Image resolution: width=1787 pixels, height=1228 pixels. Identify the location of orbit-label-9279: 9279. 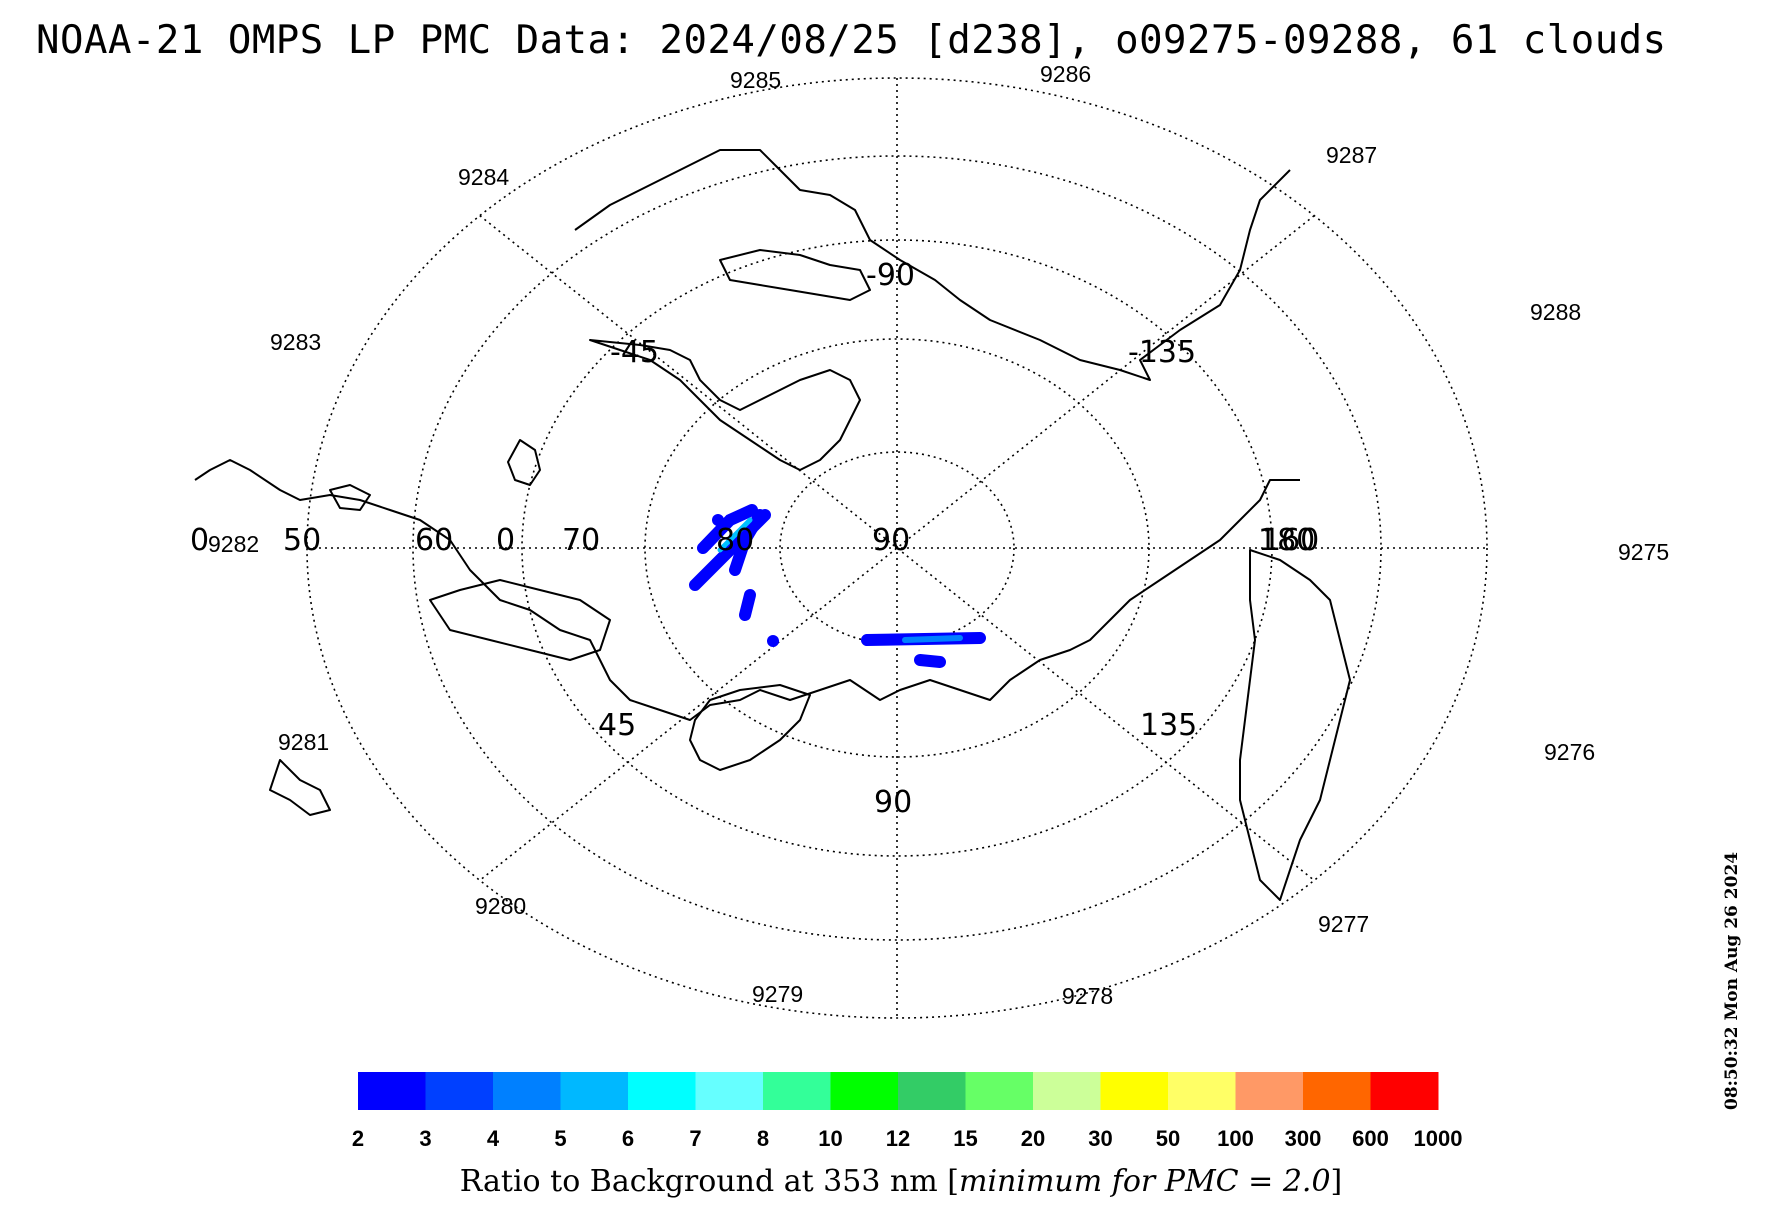
(777, 994).